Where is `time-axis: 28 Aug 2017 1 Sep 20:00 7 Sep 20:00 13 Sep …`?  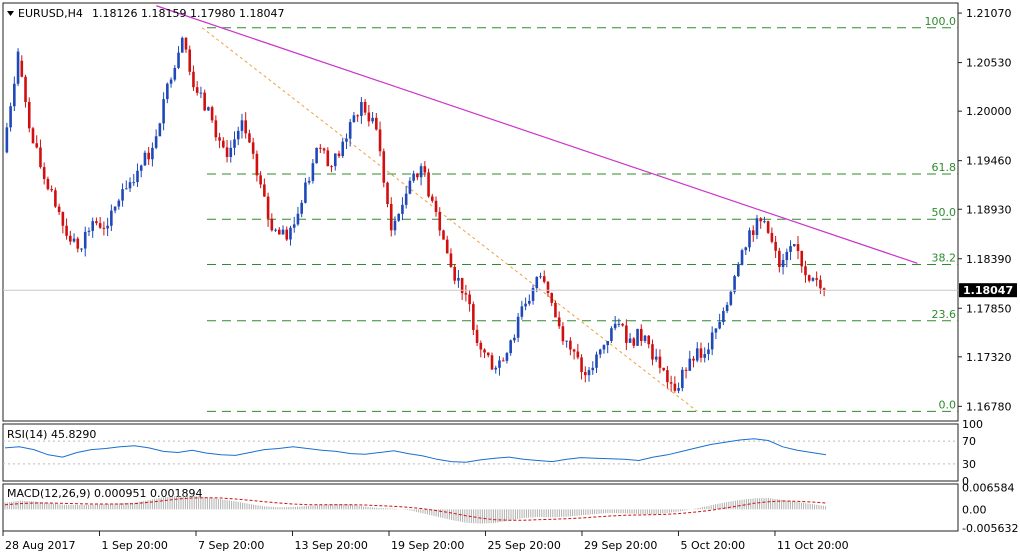
time-axis: 28 Aug 2017 1 Sep 20:00 7 Sep 20:00 13 Sep … is located at coordinates (425, 541).